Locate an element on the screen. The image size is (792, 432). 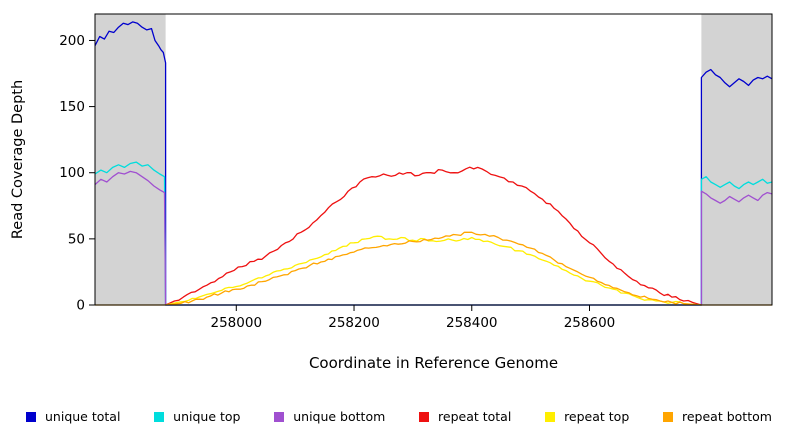
legend-item-unique-bottom: unique bottom is located at coordinates (329, 416).